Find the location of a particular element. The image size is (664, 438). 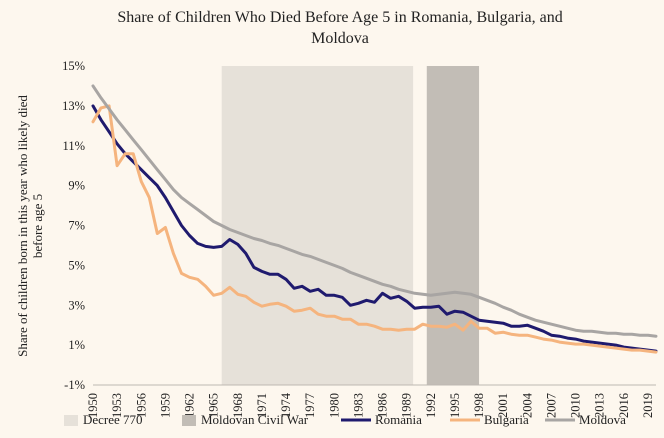

legend-item-moldovan-civil-war: Moldovan Civil War is located at coordinates (245, 419).